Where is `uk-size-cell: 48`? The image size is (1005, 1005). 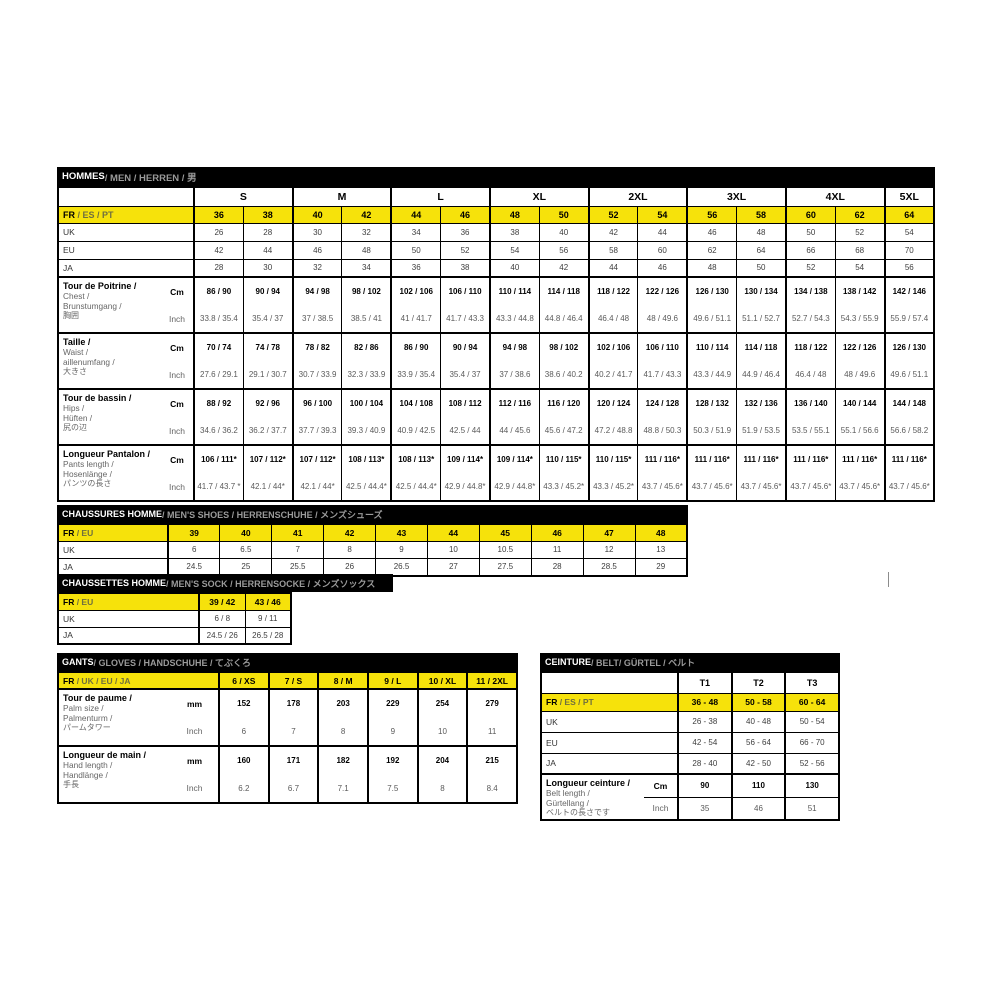 uk-size-cell: 48 is located at coordinates (761, 232).